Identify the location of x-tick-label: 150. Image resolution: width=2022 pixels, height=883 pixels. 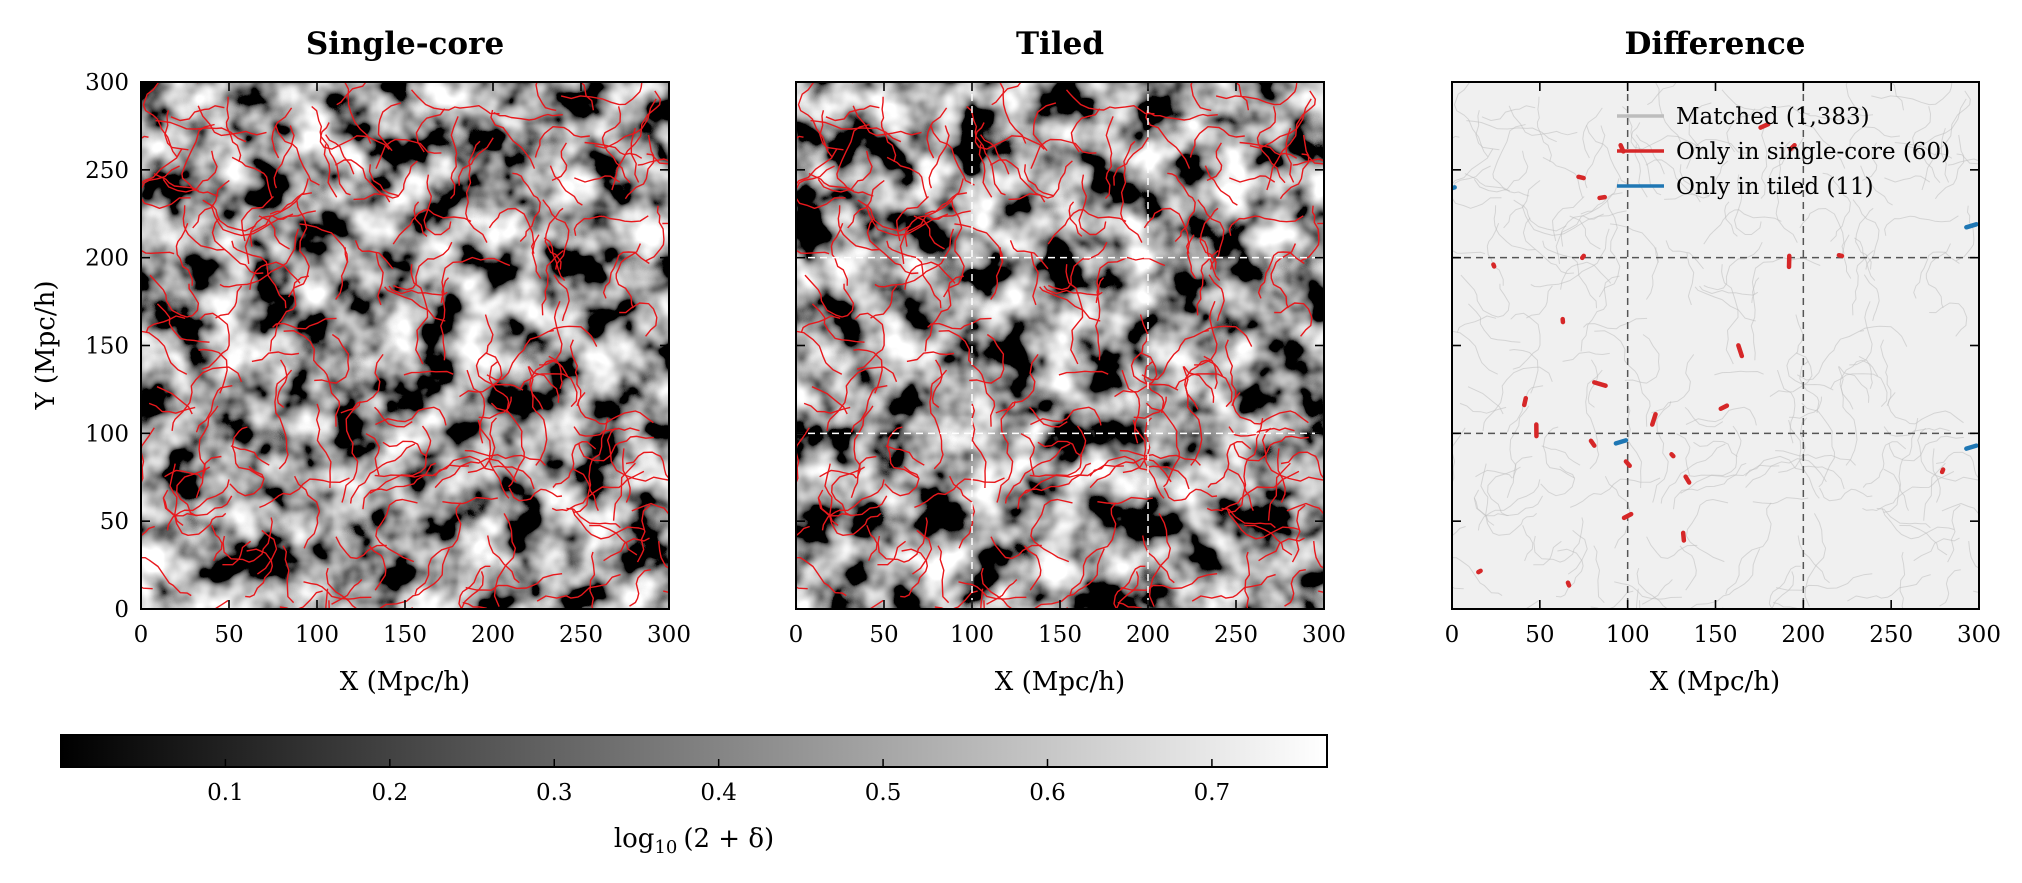
(405, 635).